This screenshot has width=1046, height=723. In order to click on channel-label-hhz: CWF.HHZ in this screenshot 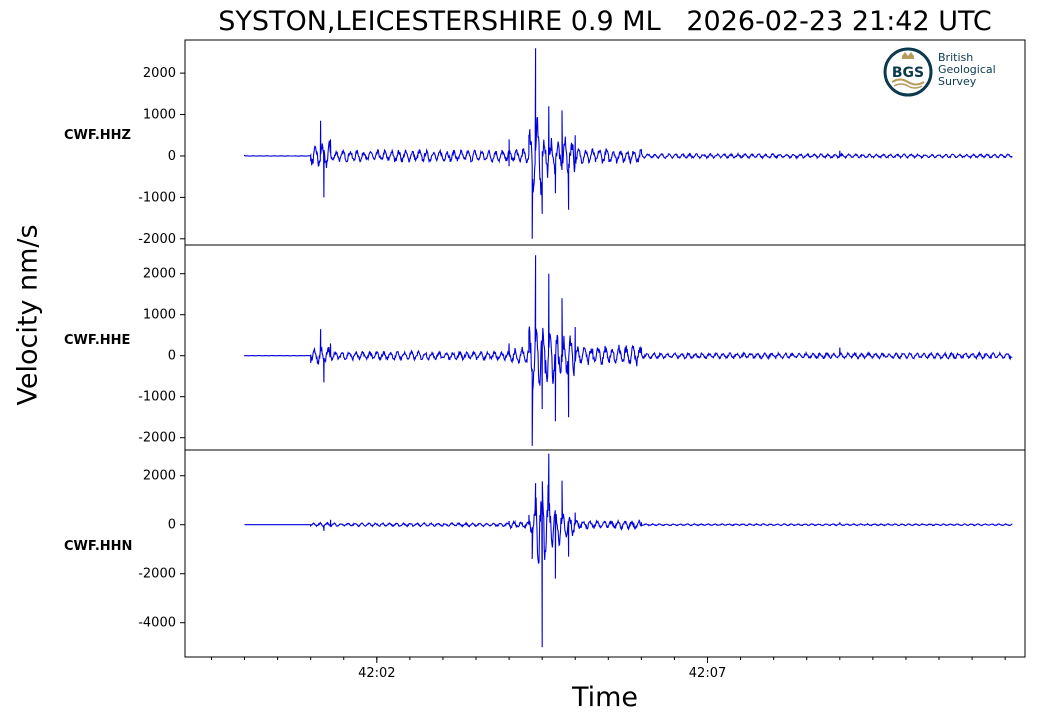, I will do `click(97, 135)`.